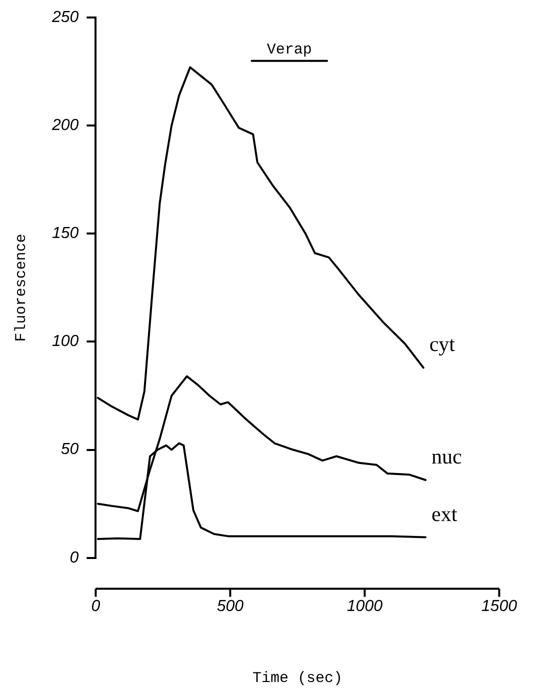 This screenshot has height=697, width=556. Describe the element at coordinates (69, 449) in the screenshot. I see `y-tick-label: 50` at that location.